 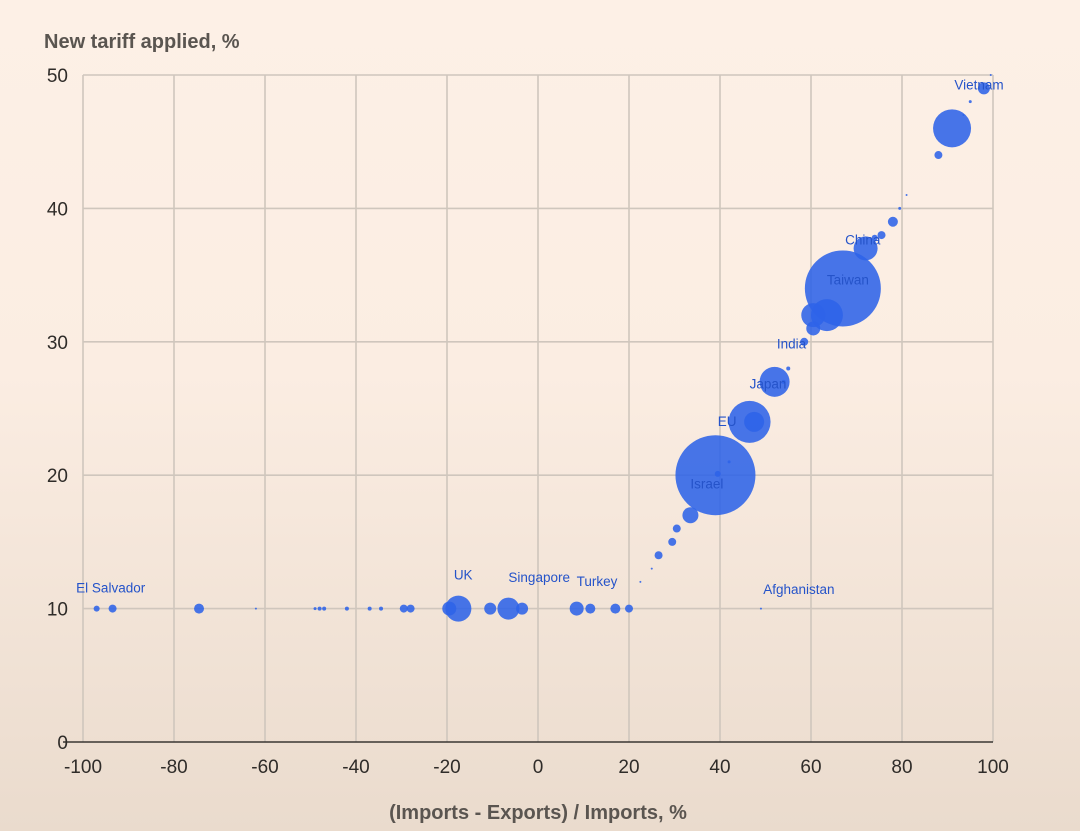 What do you see at coordinates (863, 239) in the screenshot?
I see `country-label: China` at bounding box center [863, 239].